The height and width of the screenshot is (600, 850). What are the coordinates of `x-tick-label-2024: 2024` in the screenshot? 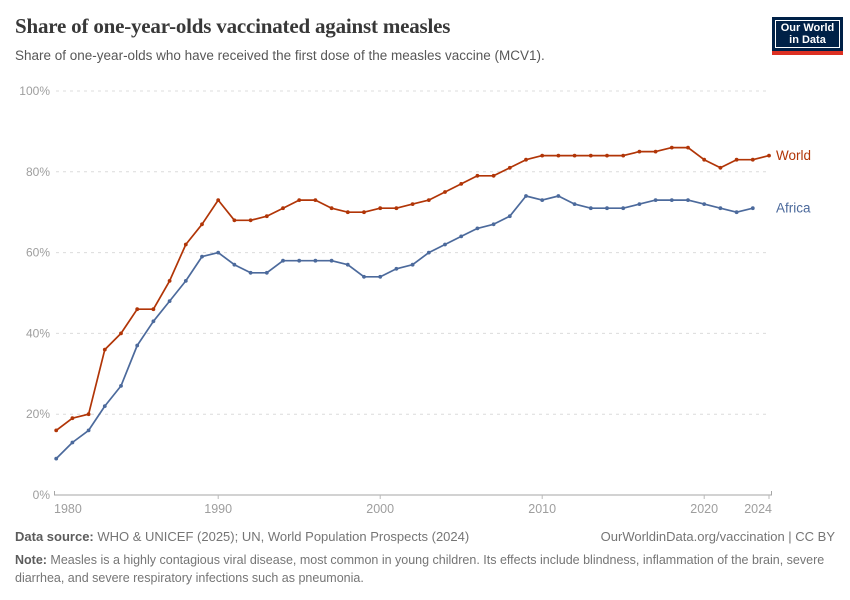 It's located at (758, 509).